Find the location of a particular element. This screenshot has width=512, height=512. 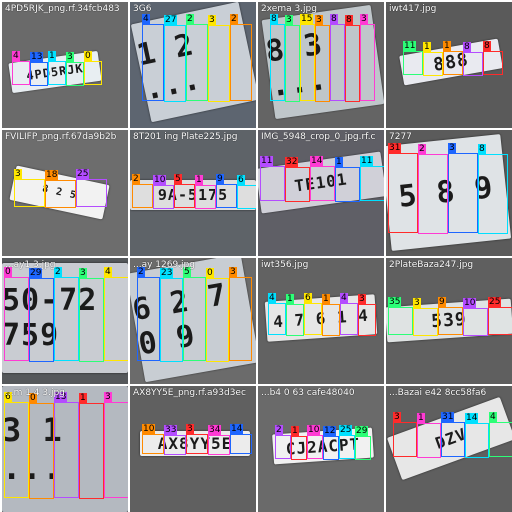

image-tile: iwt417.jpg 888 11 1 1 8 8 is located at coordinates (449, 65).